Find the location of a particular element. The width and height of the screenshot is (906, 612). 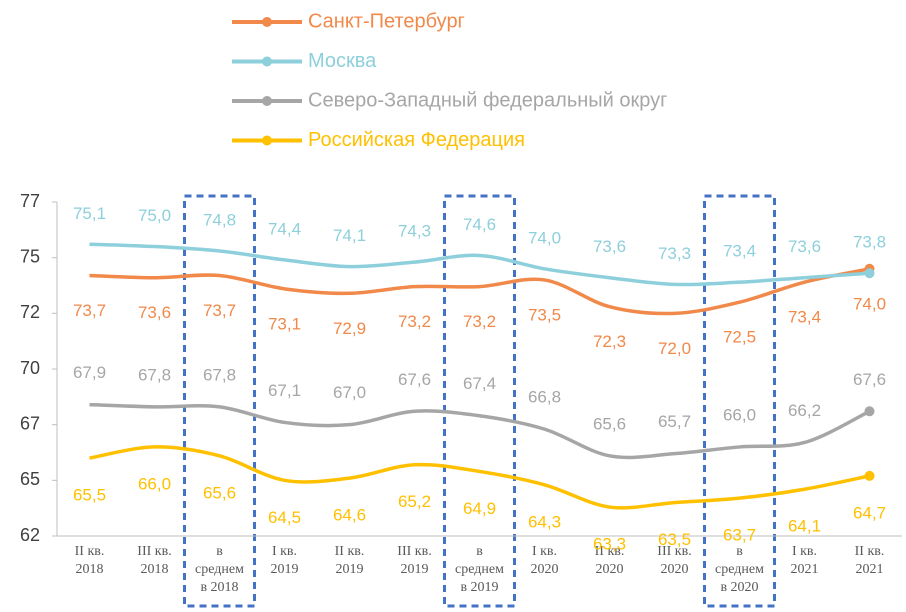

data-label: 72,9 is located at coordinates (349, 328).